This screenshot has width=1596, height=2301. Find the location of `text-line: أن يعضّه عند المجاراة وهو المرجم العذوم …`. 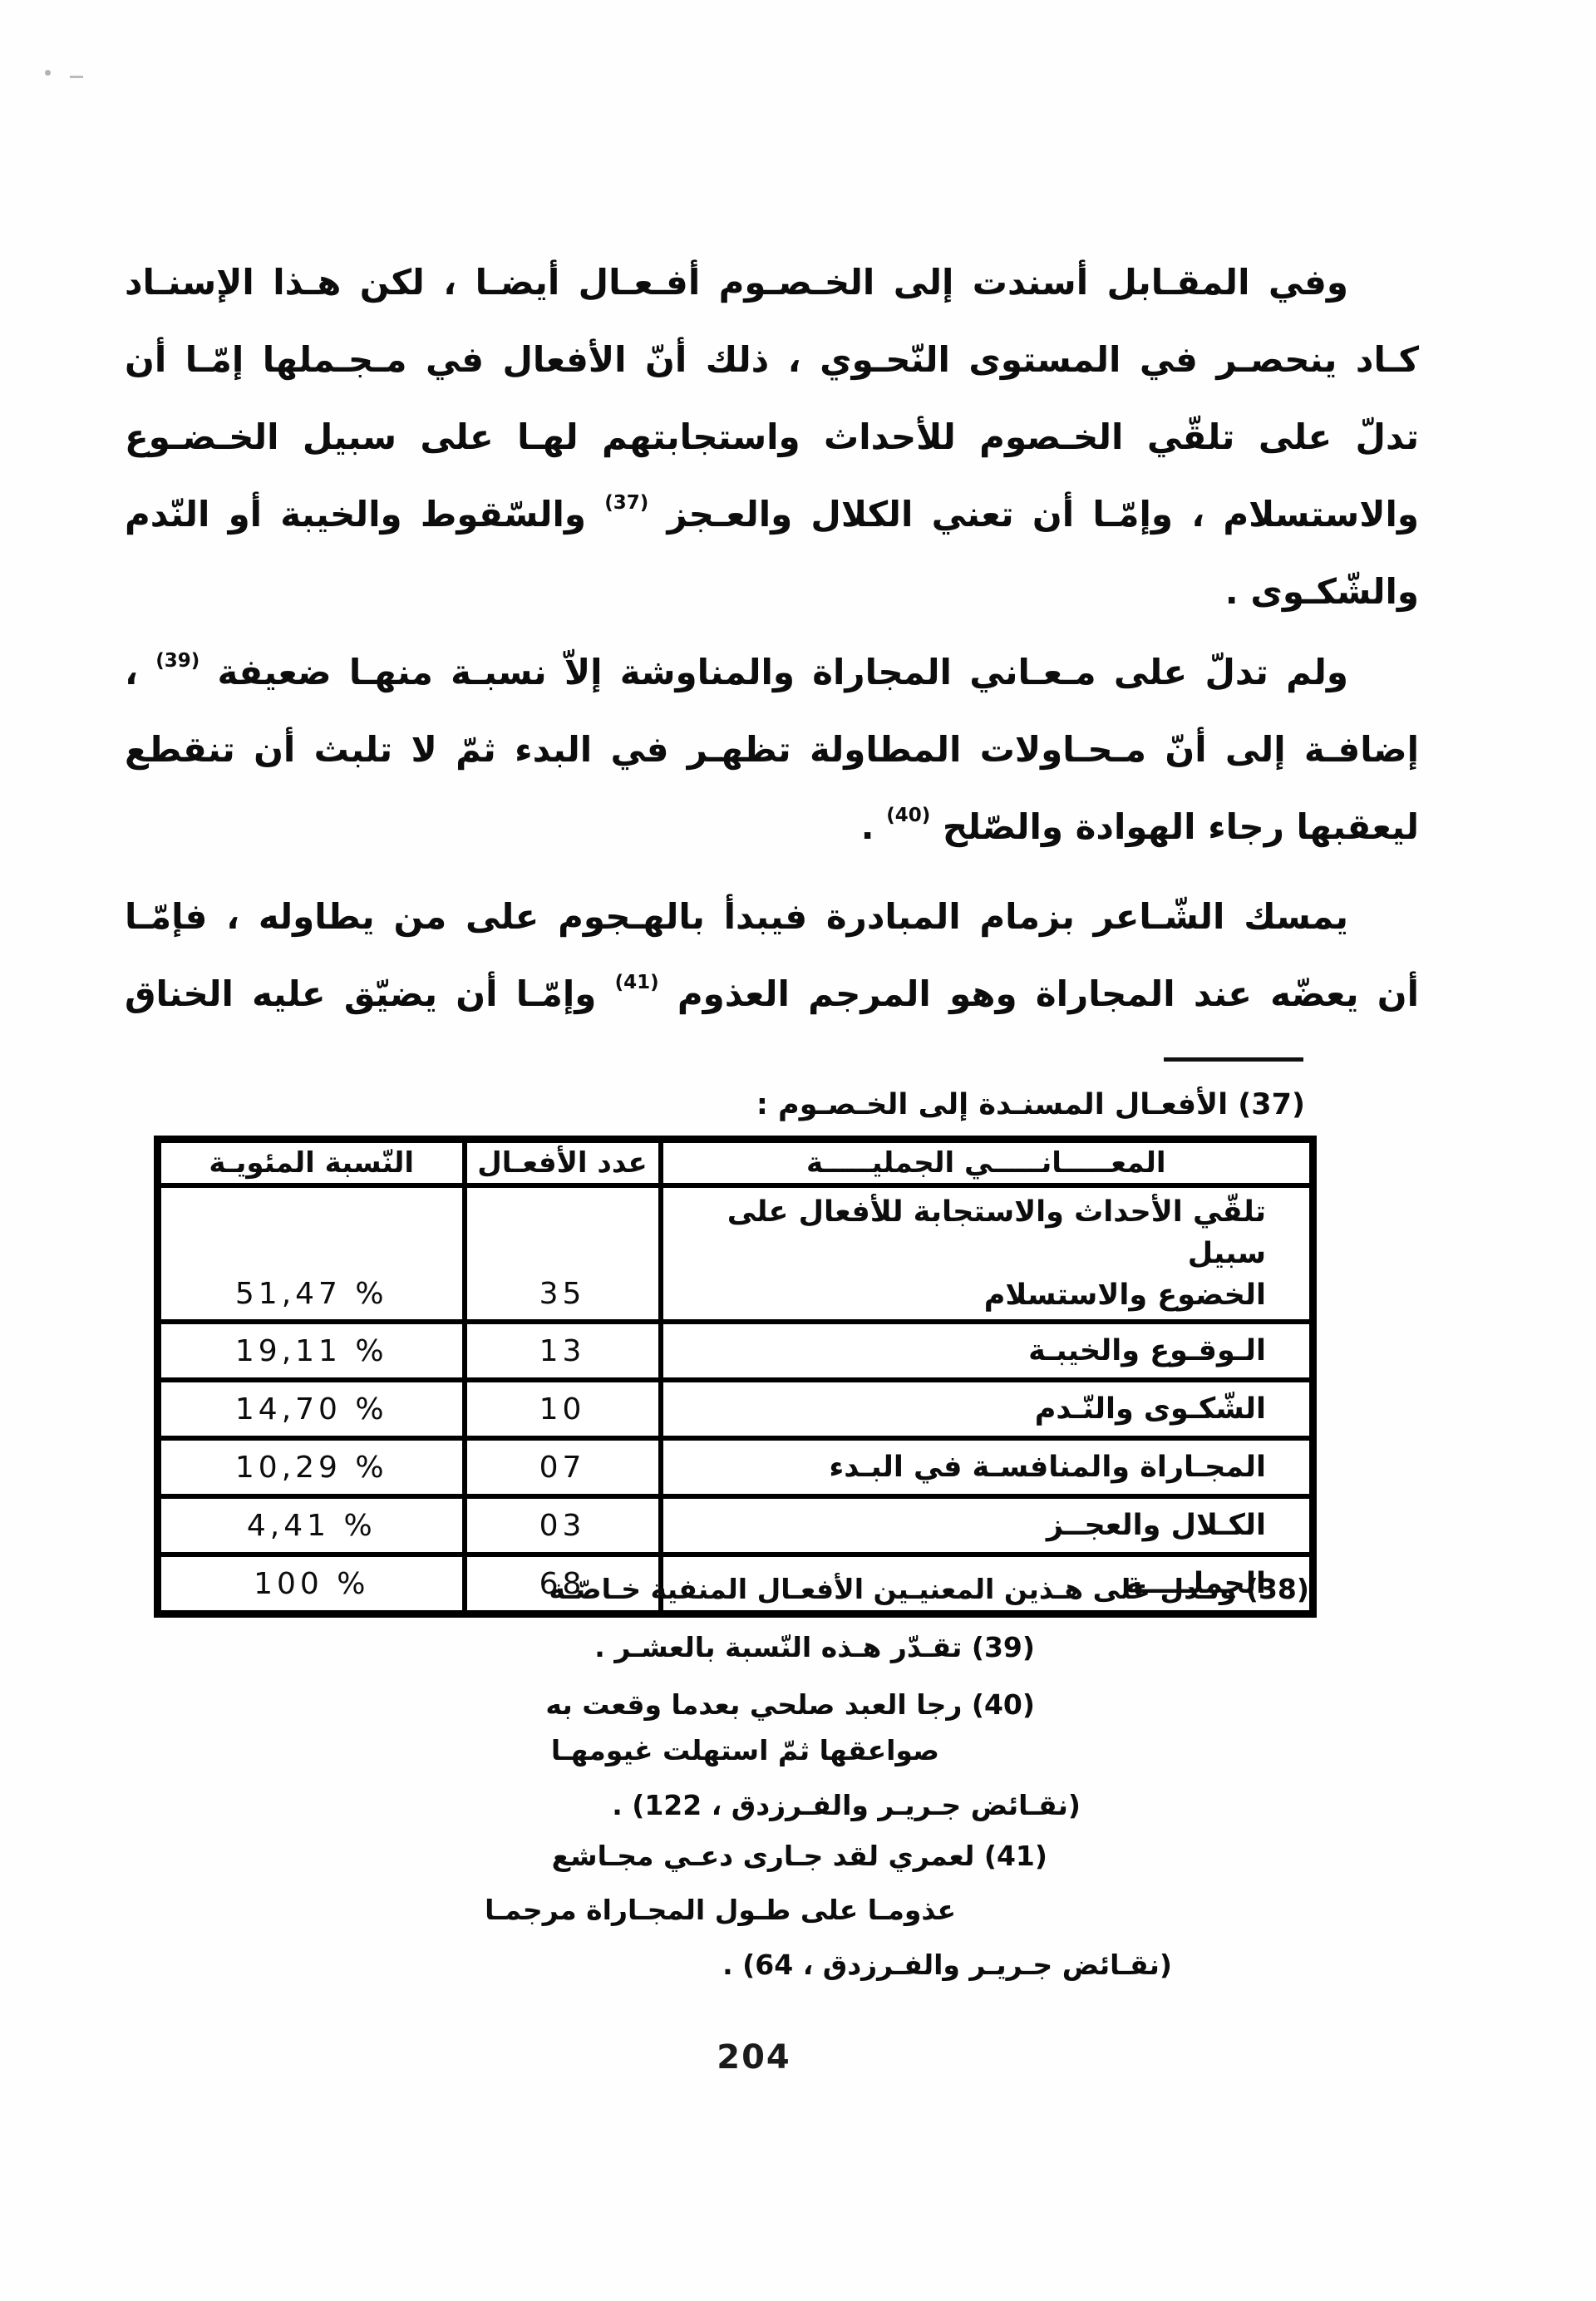

text-line: أن يعضّه عند المجاراة وهو المرجم العذوم … is located at coordinates (772, 993).